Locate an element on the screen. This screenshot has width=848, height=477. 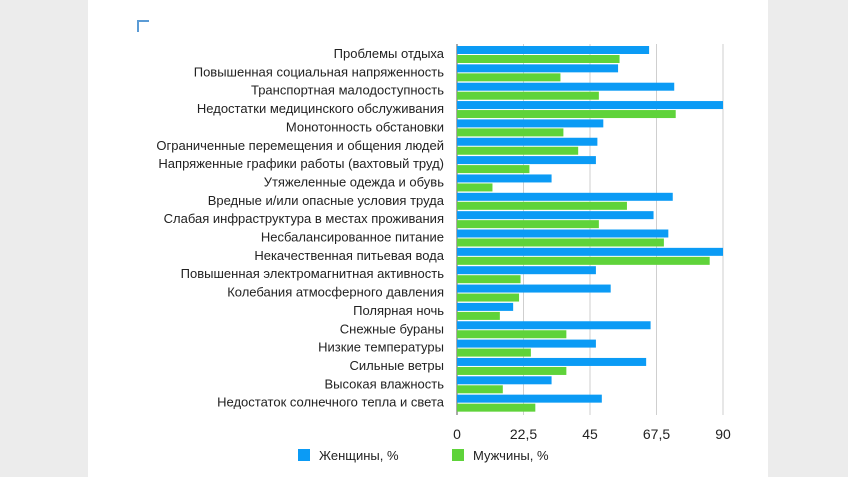
category-label: Проблемы отдыха is located at coordinates (389, 53).